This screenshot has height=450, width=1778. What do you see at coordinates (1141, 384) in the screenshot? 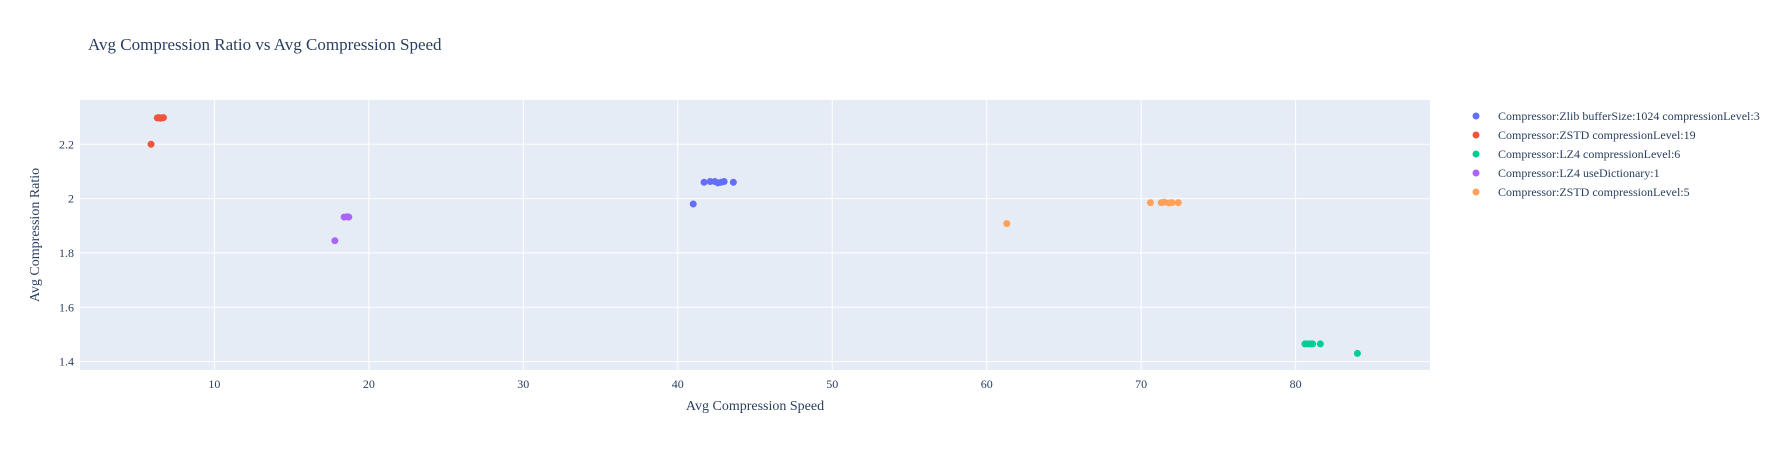
I see `x-tick-label: 70` at bounding box center [1141, 384].